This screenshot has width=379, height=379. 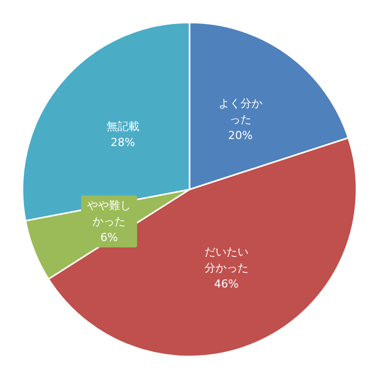 I want to click on slice-label: やや難しかった, so click(x=109, y=213).